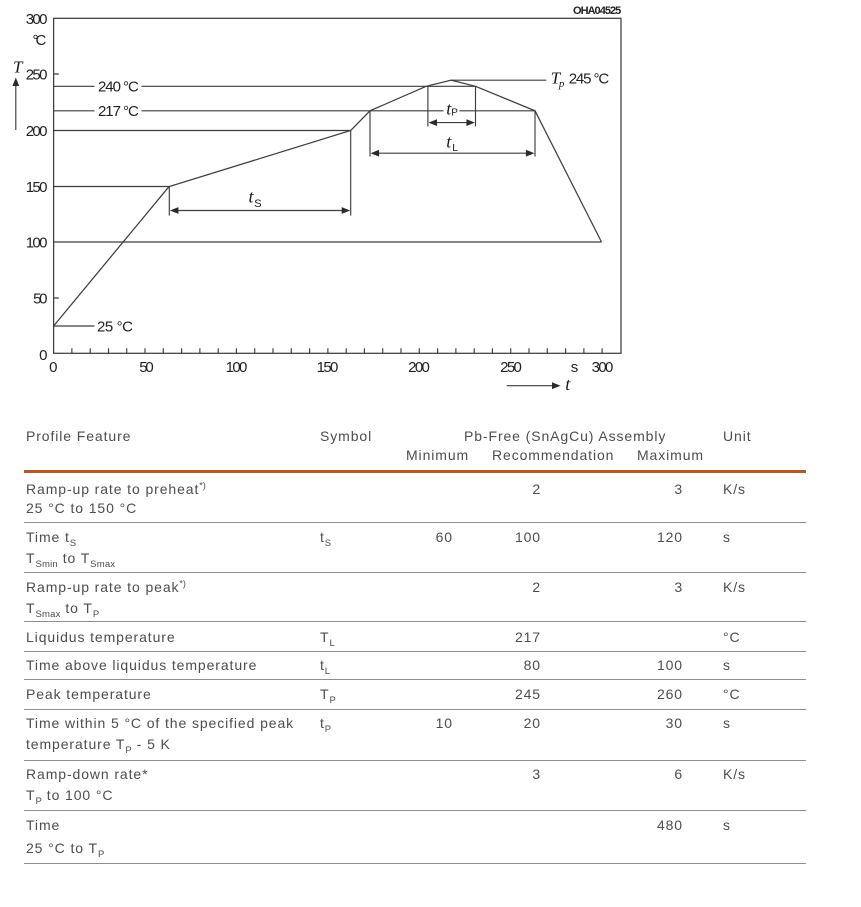 The width and height of the screenshot is (861, 907). I want to click on svg-text: °C, so click(40, 40).